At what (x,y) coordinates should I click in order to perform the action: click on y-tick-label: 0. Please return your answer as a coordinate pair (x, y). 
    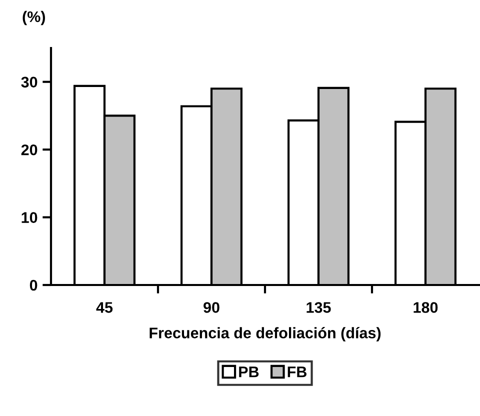
    Looking at the image, I should click on (34, 285).